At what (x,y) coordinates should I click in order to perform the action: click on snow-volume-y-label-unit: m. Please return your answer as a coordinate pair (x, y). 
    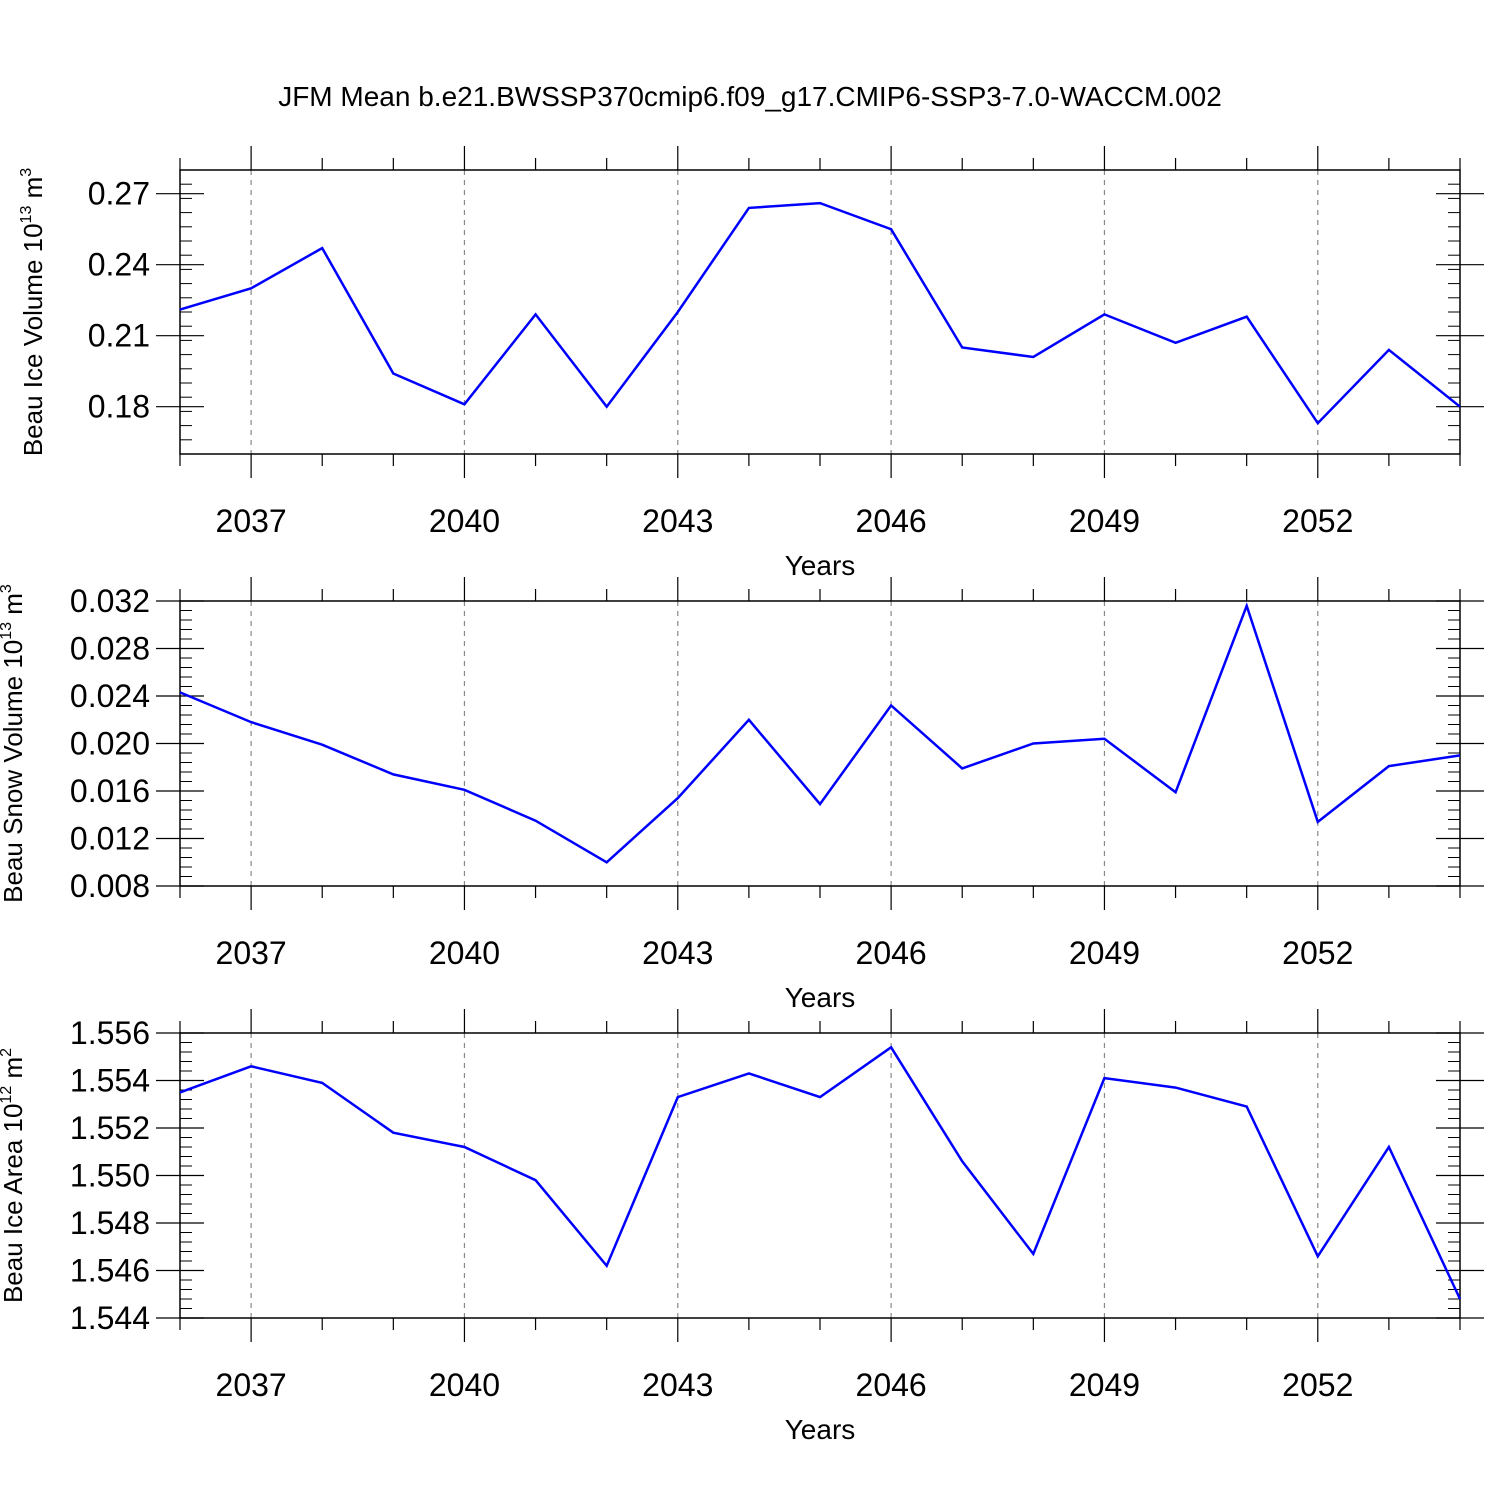
    Looking at the image, I should click on (14, 607).